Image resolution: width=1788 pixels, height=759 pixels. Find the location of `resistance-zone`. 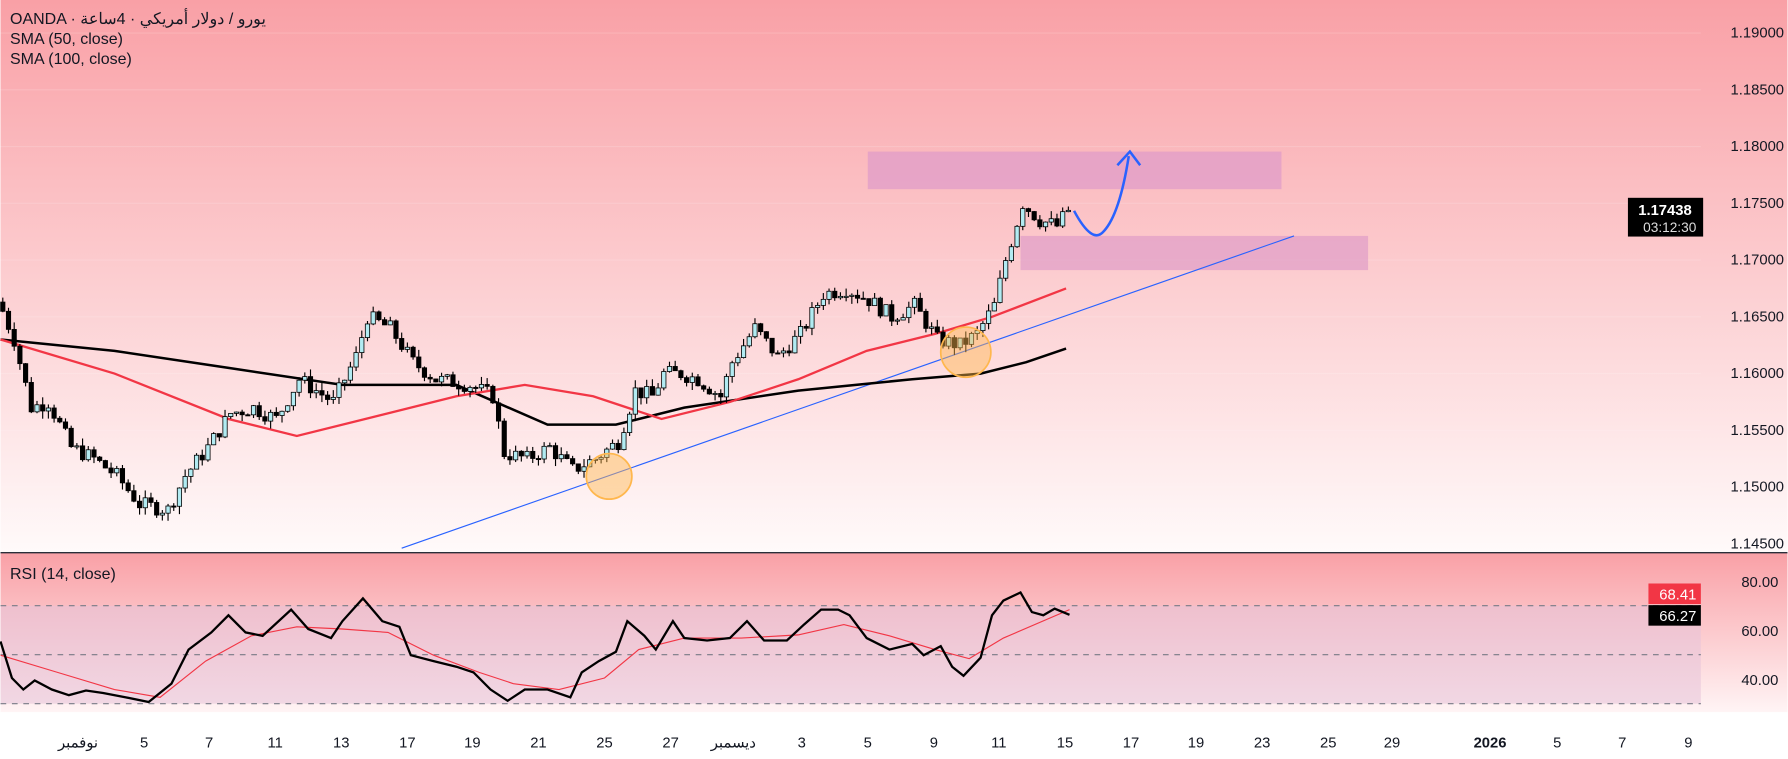

resistance-zone is located at coordinates (1074, 170).